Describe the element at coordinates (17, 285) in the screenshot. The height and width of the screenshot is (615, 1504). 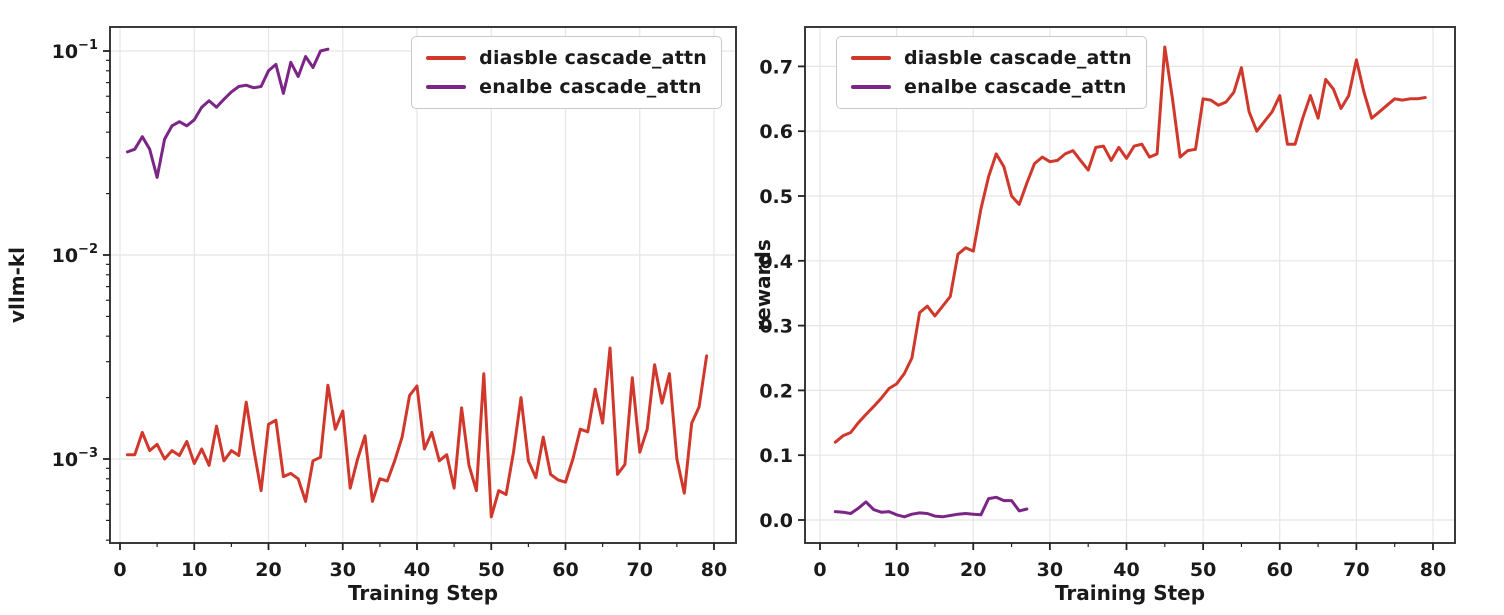
I see `svg-text: vllm-kl` at that location.